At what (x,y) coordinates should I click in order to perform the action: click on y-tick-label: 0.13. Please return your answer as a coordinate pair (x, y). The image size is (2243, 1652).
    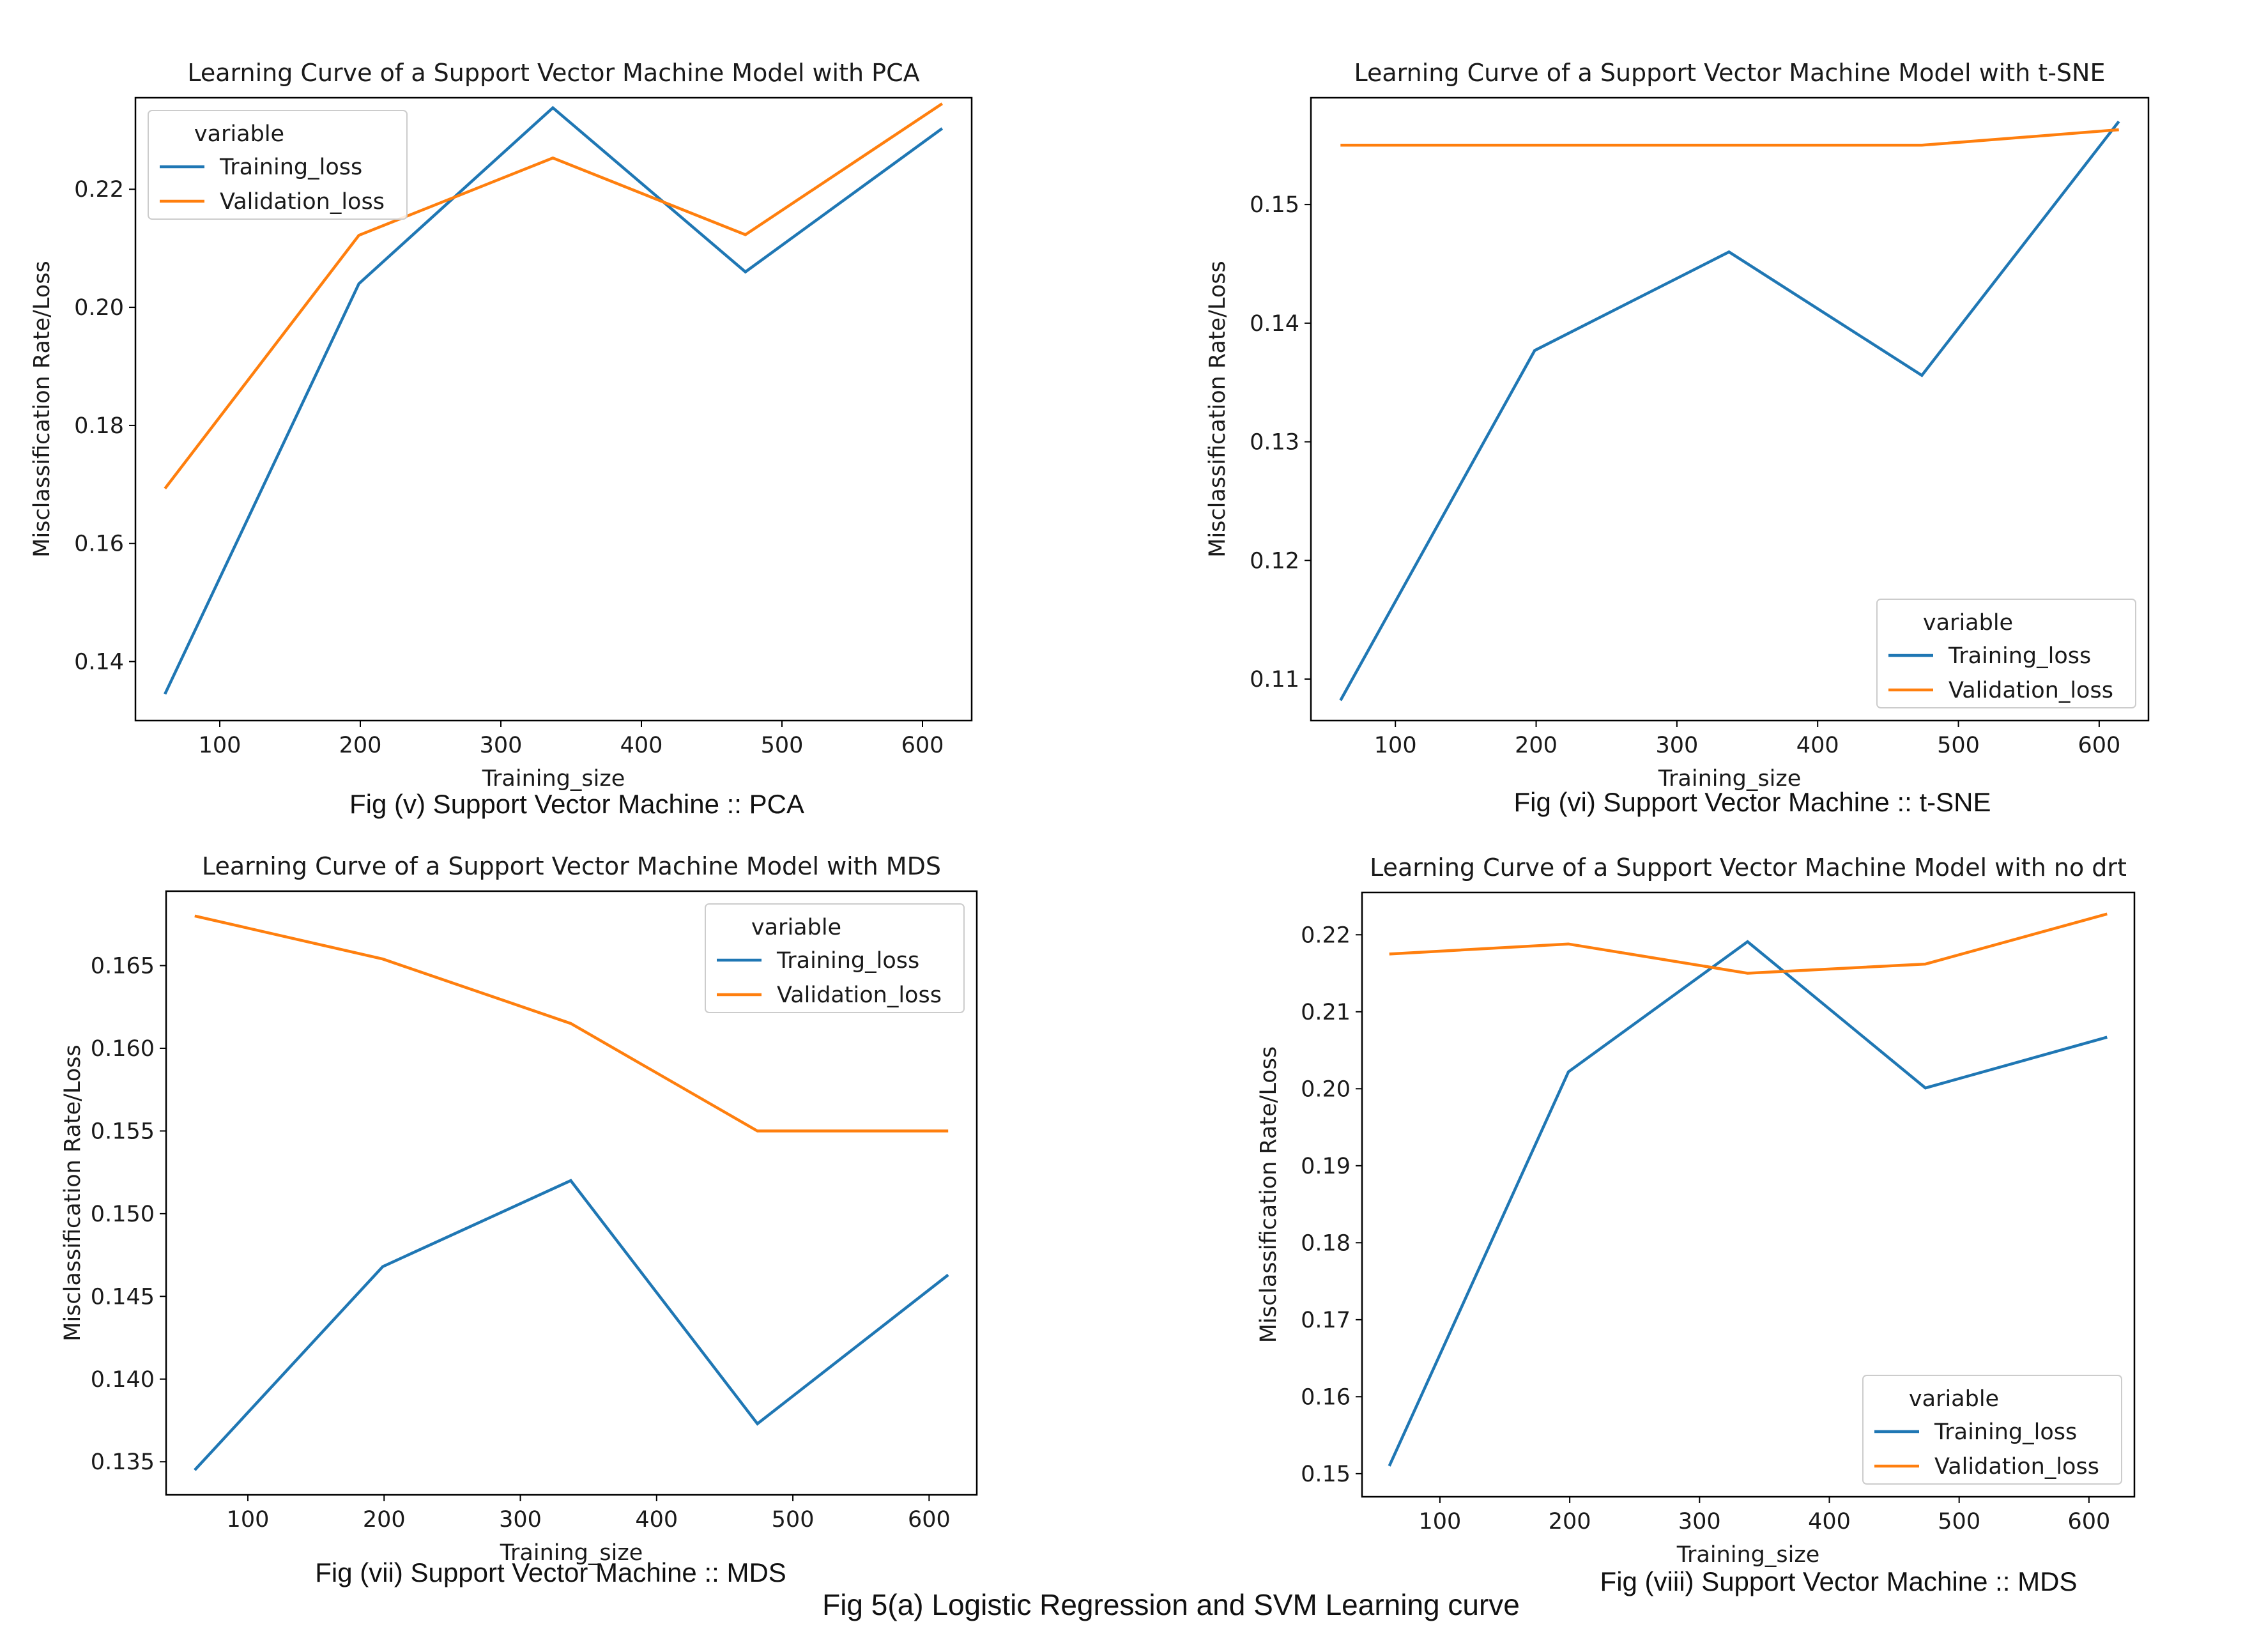
    Looking at the image, I should click on (1274, 442).